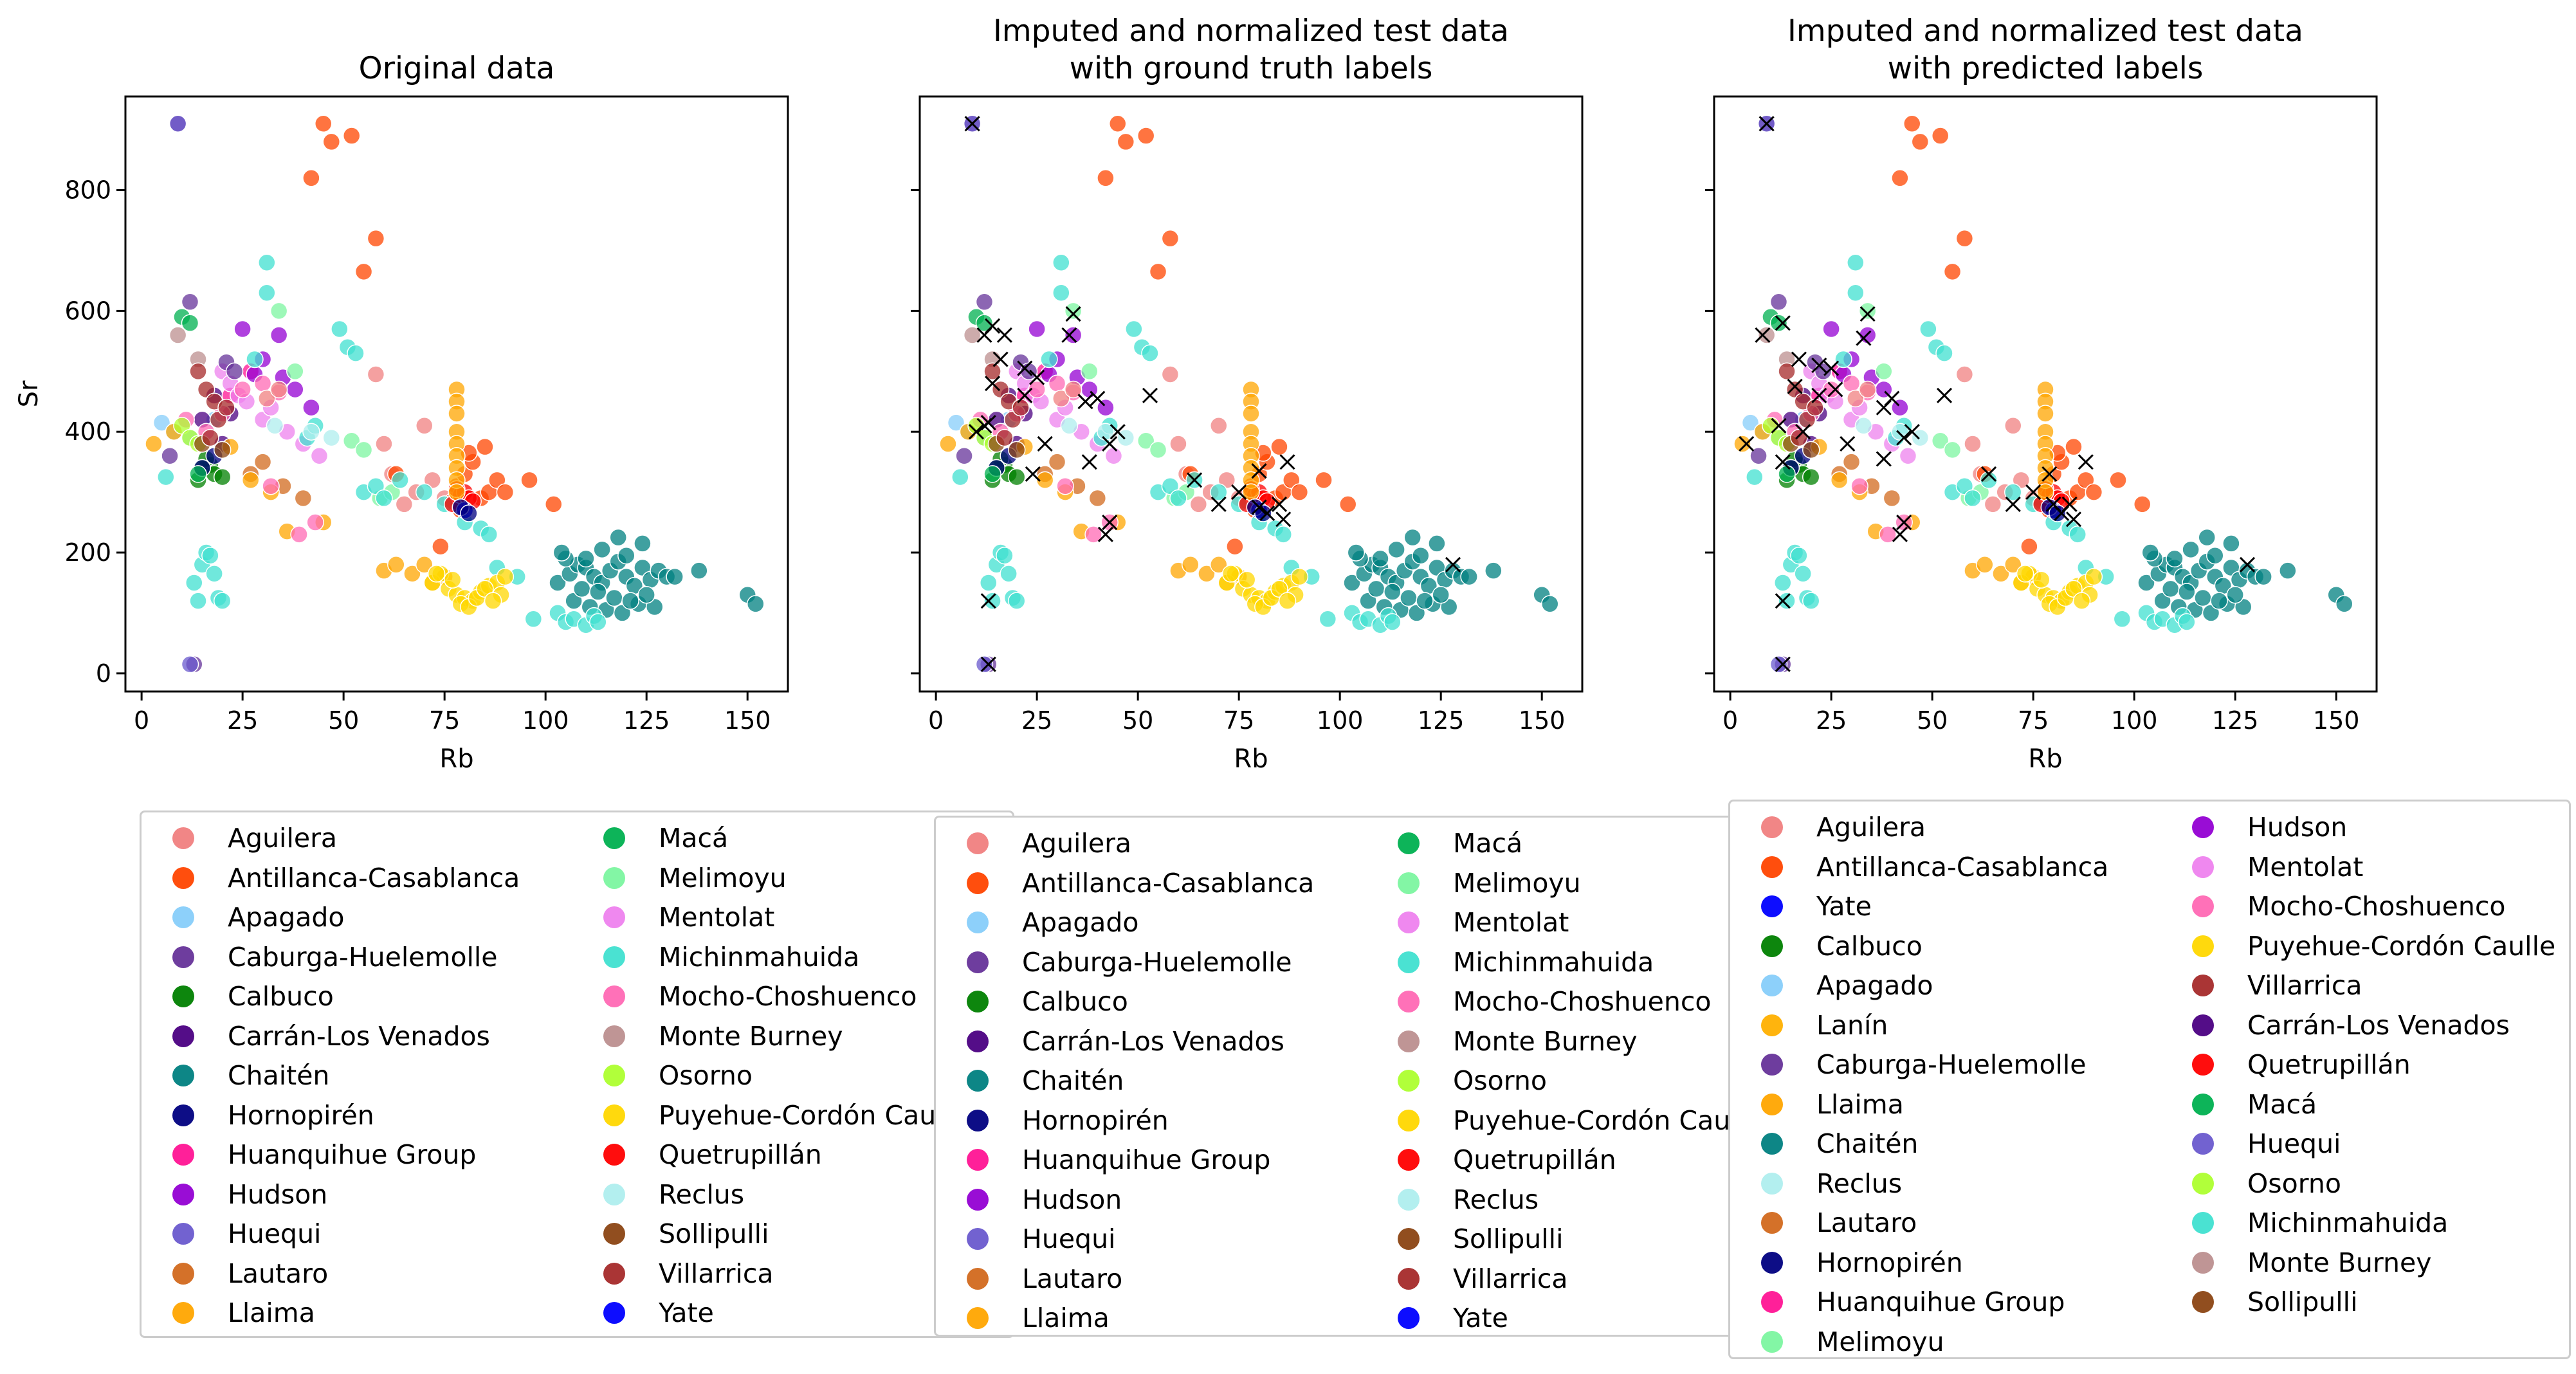 The height and width of the screenshot is (1374, 2576). Describe the element at coordinates (1852, 1025) in the screenshot. I see `legend-label: Lanín` at that location.